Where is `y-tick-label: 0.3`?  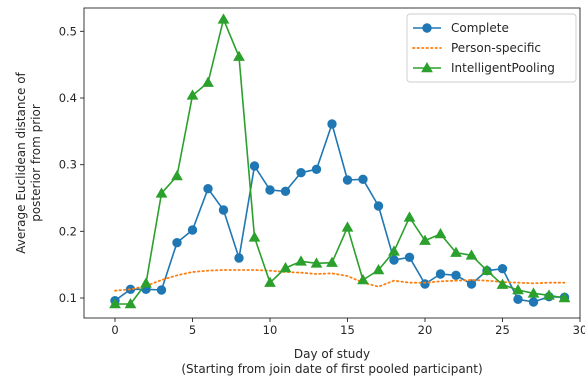 y-tick-label: 0.3 is located at coordinates (68, 165).